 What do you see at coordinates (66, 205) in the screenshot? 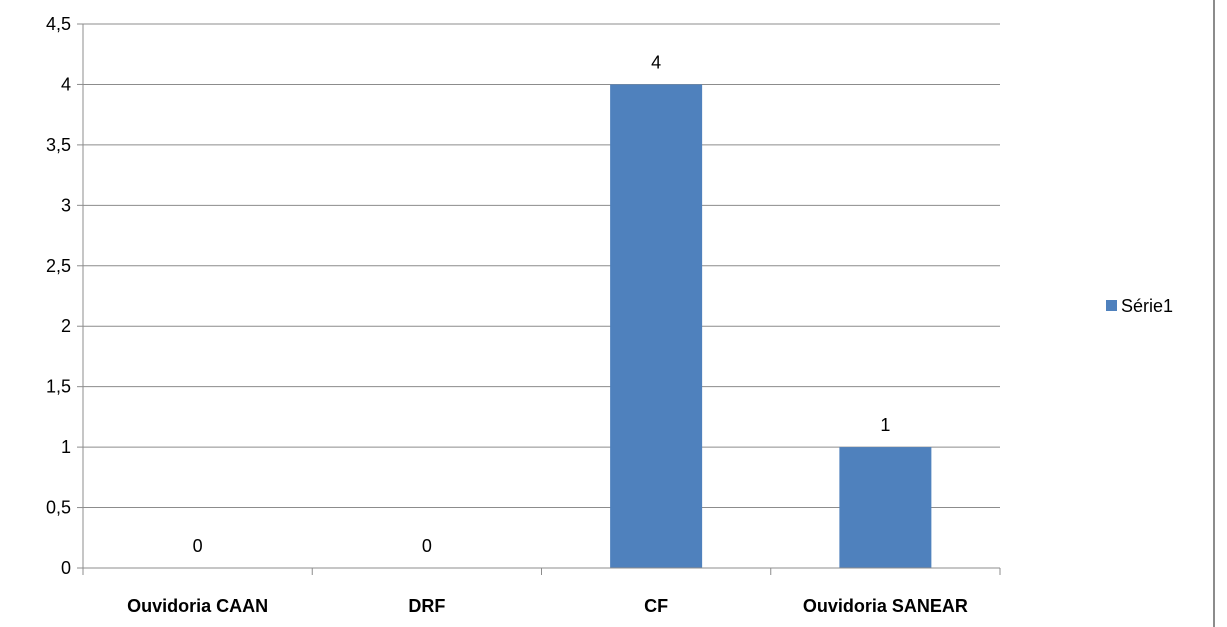
I see `y-tick-label: 3` at bounding box center [66, 205].